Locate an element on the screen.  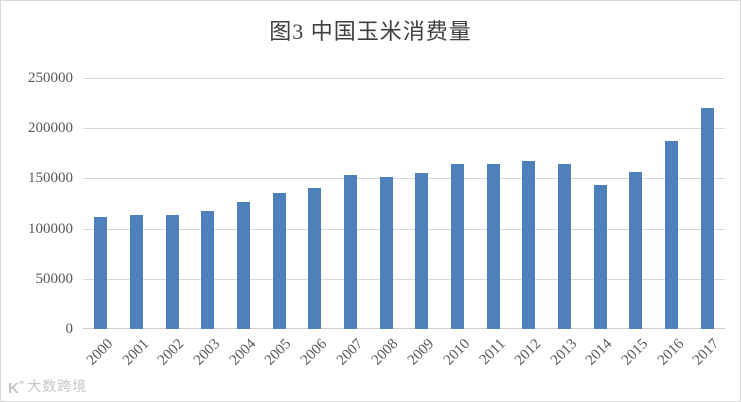
bar-2009 is located at coordinates (421, 251).